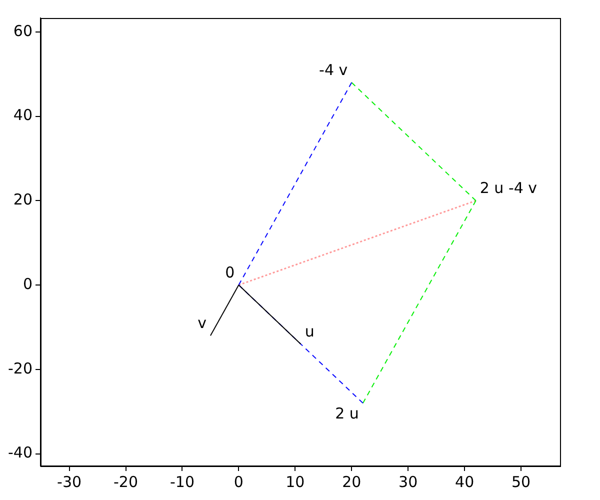 This screenshot has height=500, width=600. I want to click on x-tick-label: 10, so click(295, 481).